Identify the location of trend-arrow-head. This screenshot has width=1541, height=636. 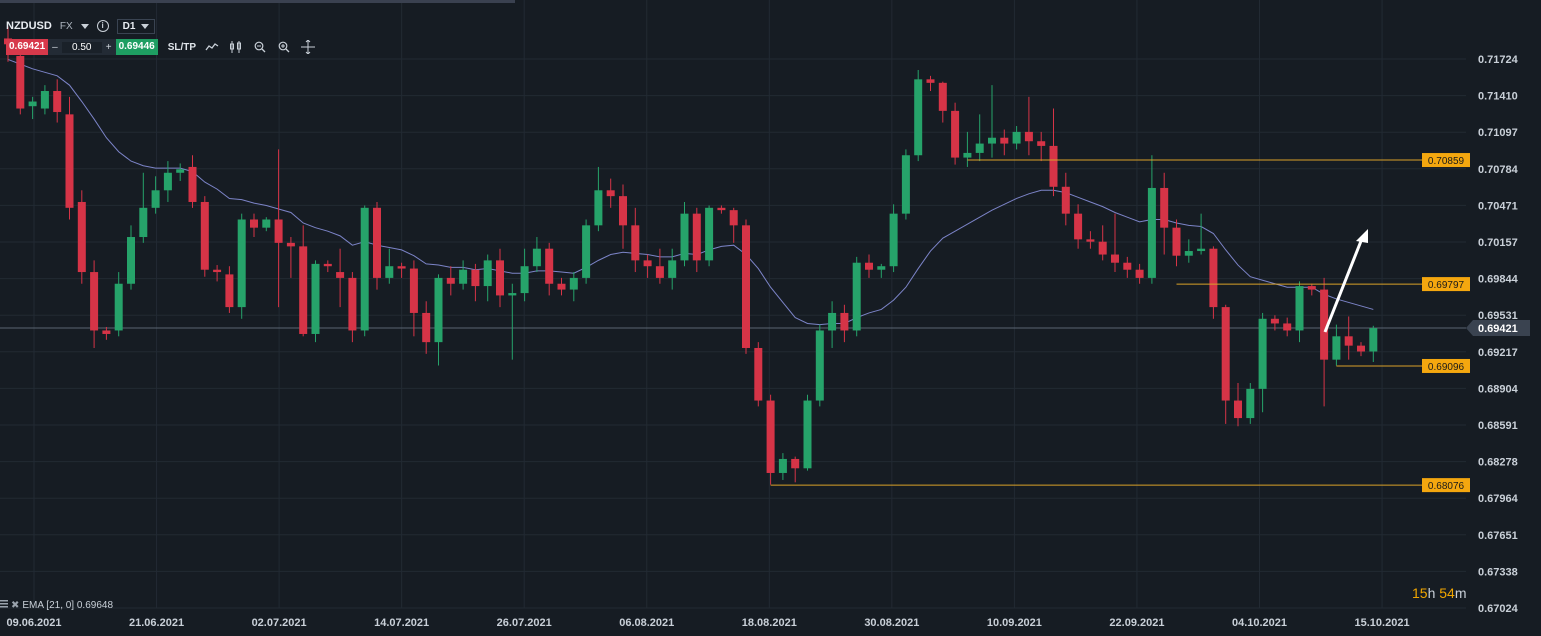
(1362, 236).